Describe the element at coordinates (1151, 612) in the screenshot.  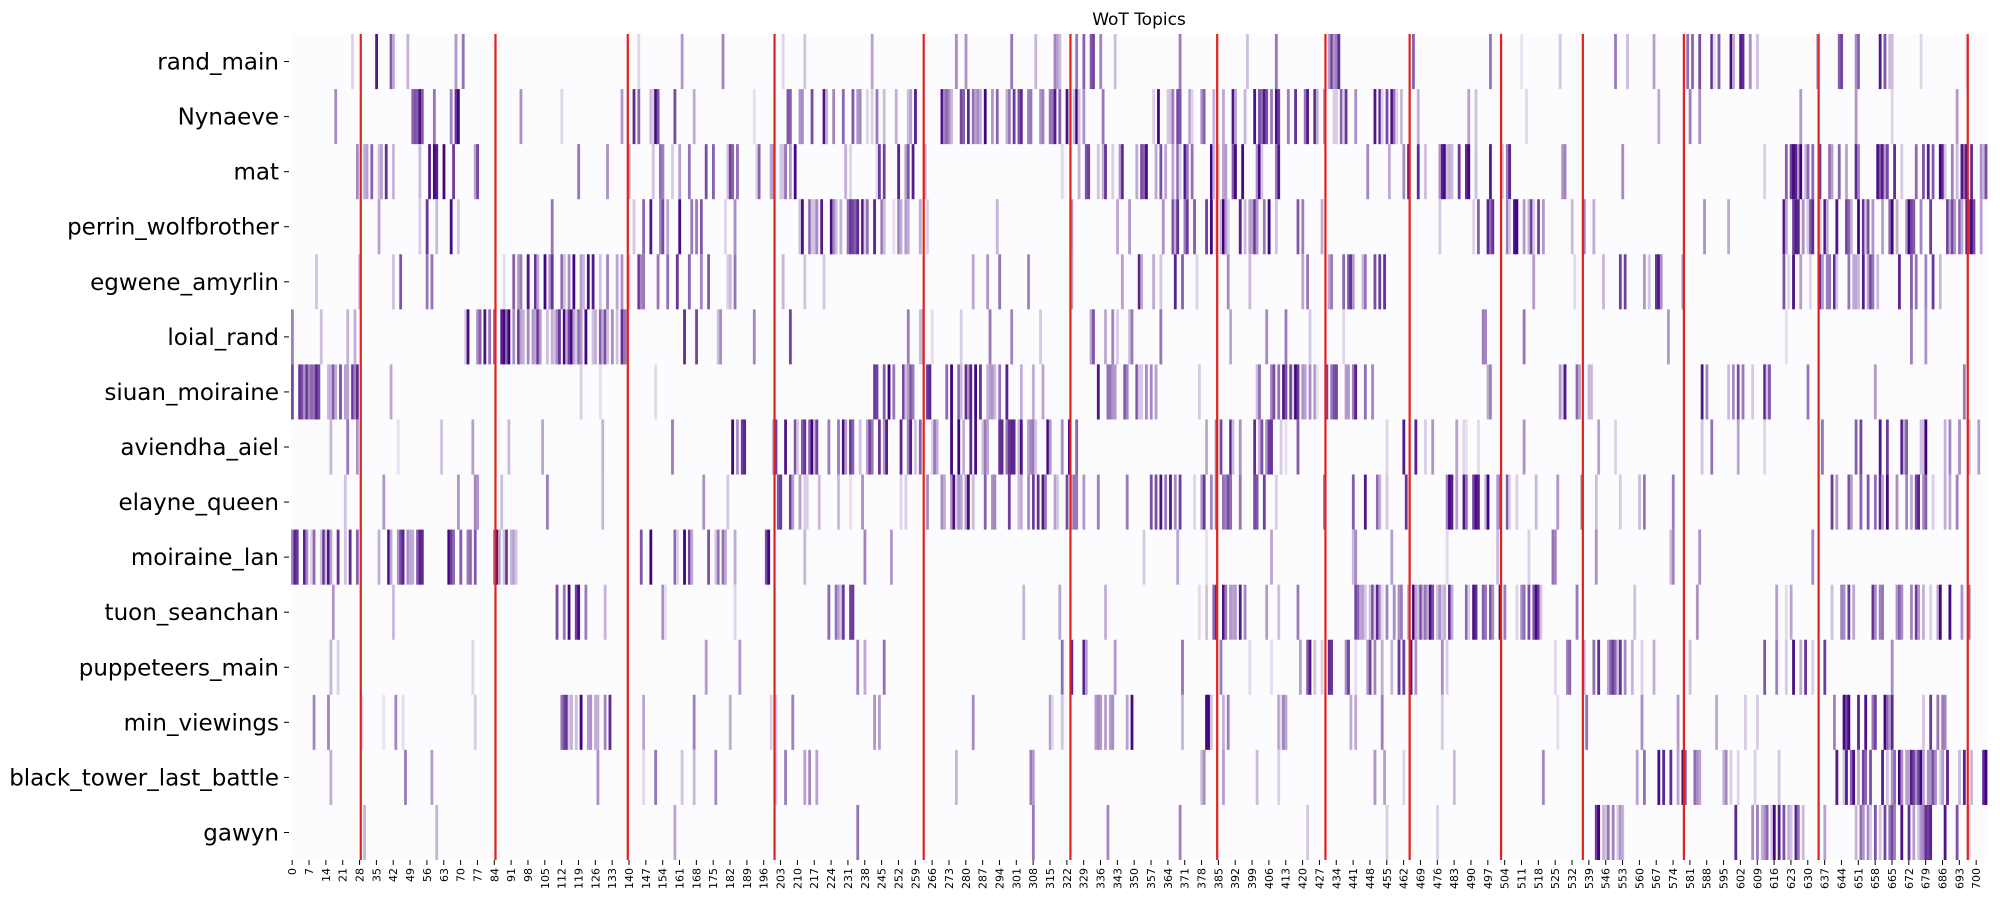
I see `heatmap-row-tuon_seanchan` at that location.